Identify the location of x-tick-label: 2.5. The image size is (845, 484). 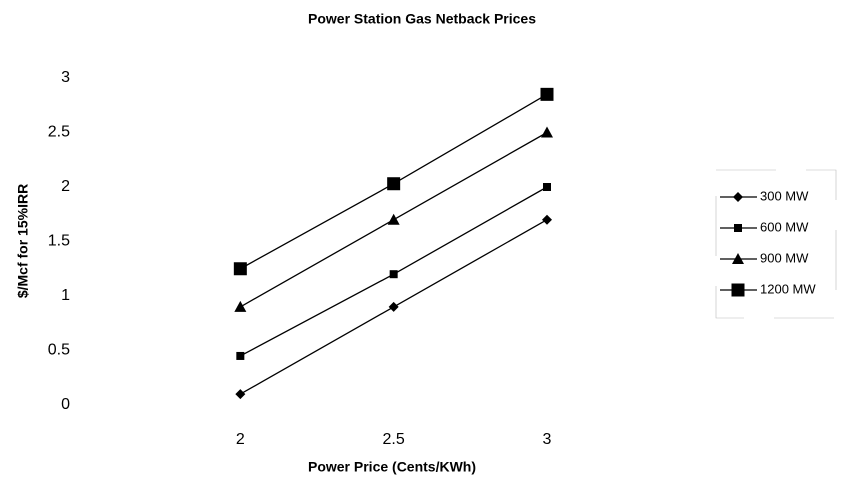
(394, 439).